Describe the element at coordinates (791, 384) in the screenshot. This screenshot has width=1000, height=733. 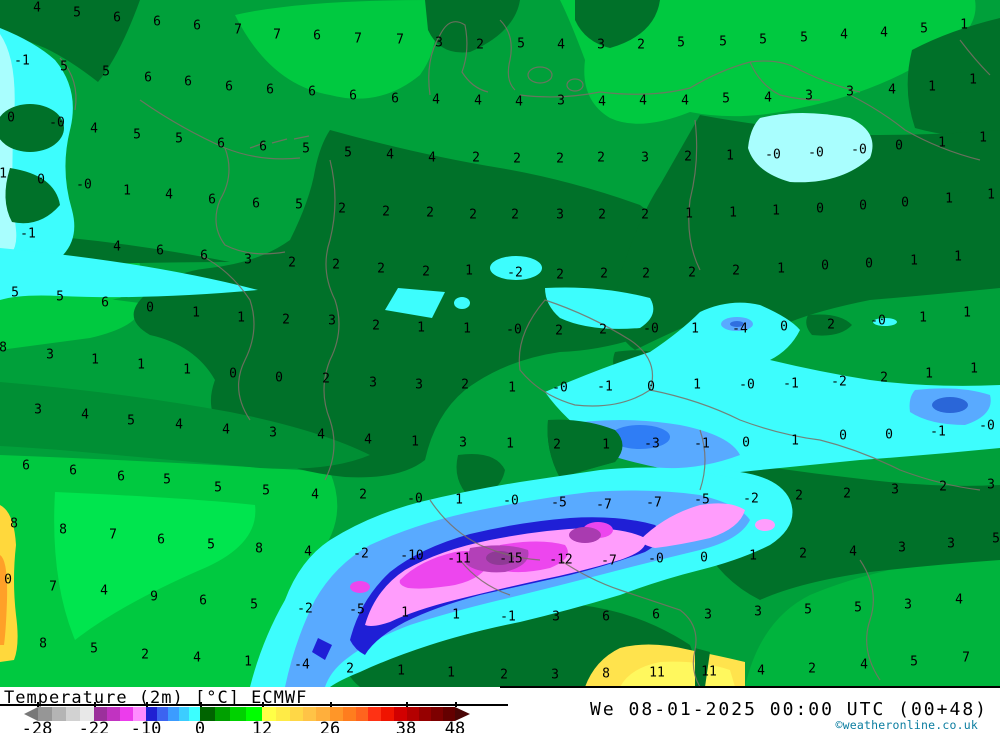
I see `temp-label: -1` at that location.